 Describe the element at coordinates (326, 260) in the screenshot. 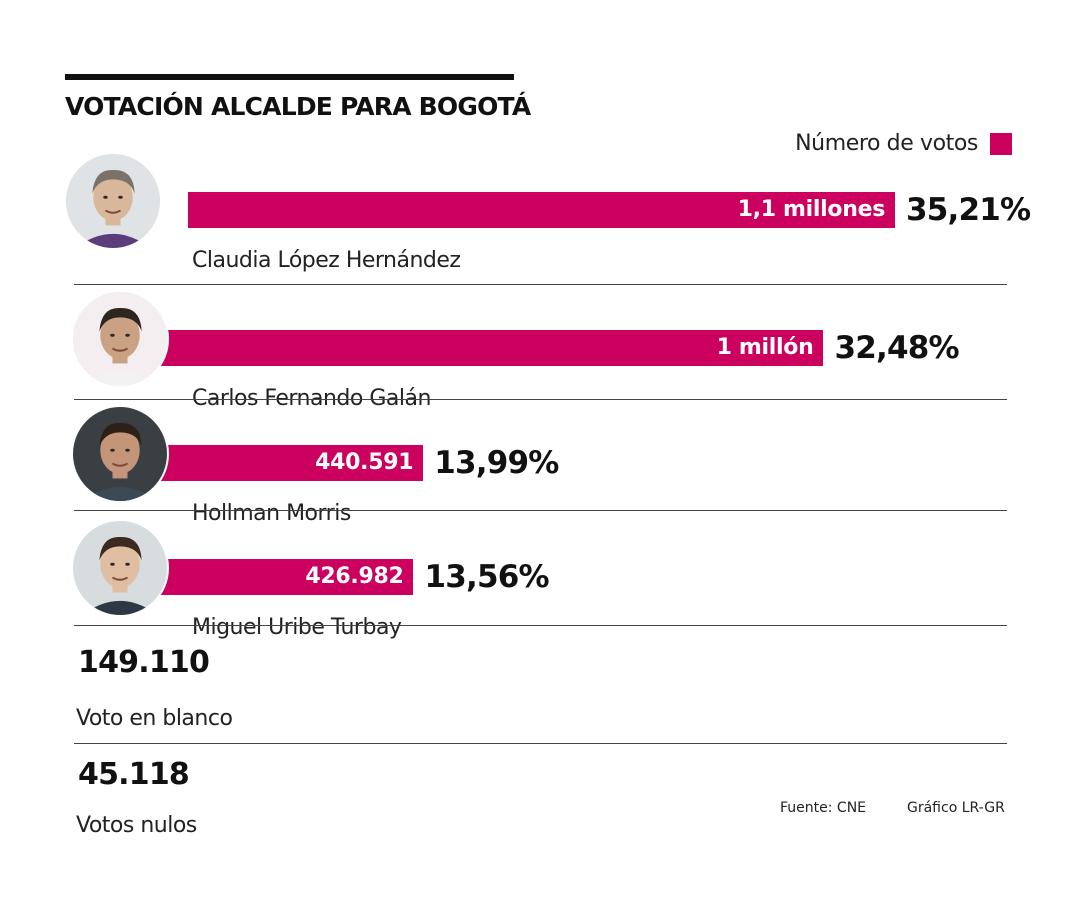

I see `candidate-name: Claudia López Hernández` at that location.